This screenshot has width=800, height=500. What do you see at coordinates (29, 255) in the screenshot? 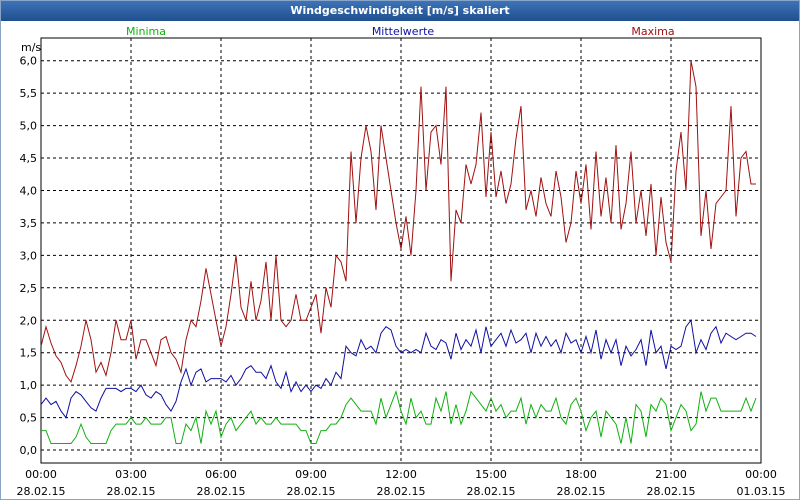
I see `y-tick-label: 3,0` at bounding box center [29, 255].